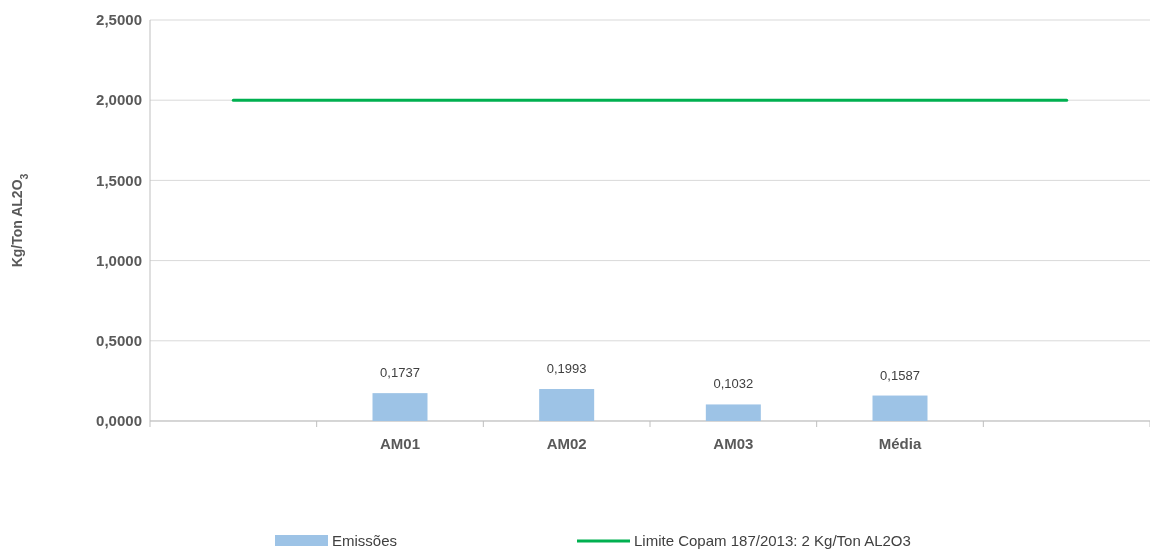 This screenshot has height=551, width=1150. Describe the element at coordinates (119, 180) in the screenshot. I see `y-tick-label: 1,5000` at that location.